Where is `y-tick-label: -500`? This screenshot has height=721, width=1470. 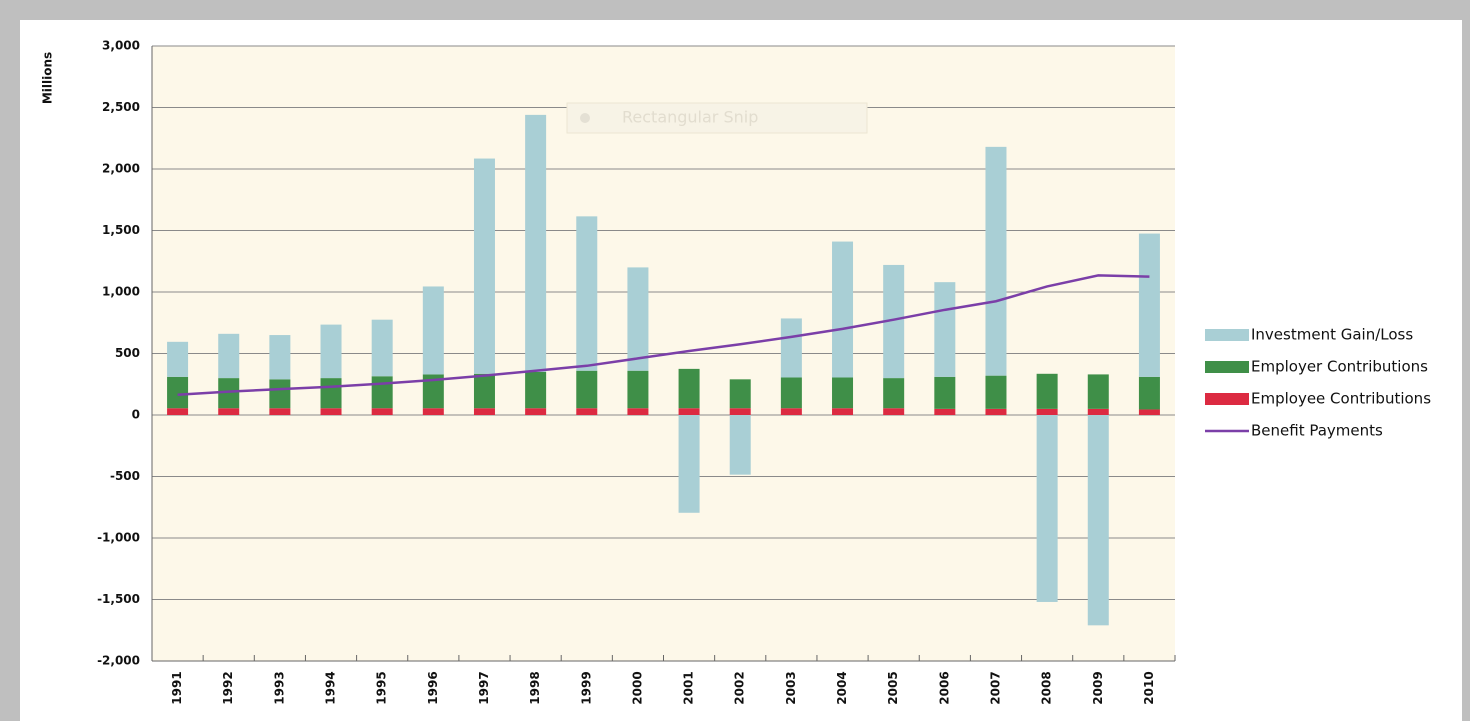
y-tick-label: -500 is located at coordinates (125, 476).